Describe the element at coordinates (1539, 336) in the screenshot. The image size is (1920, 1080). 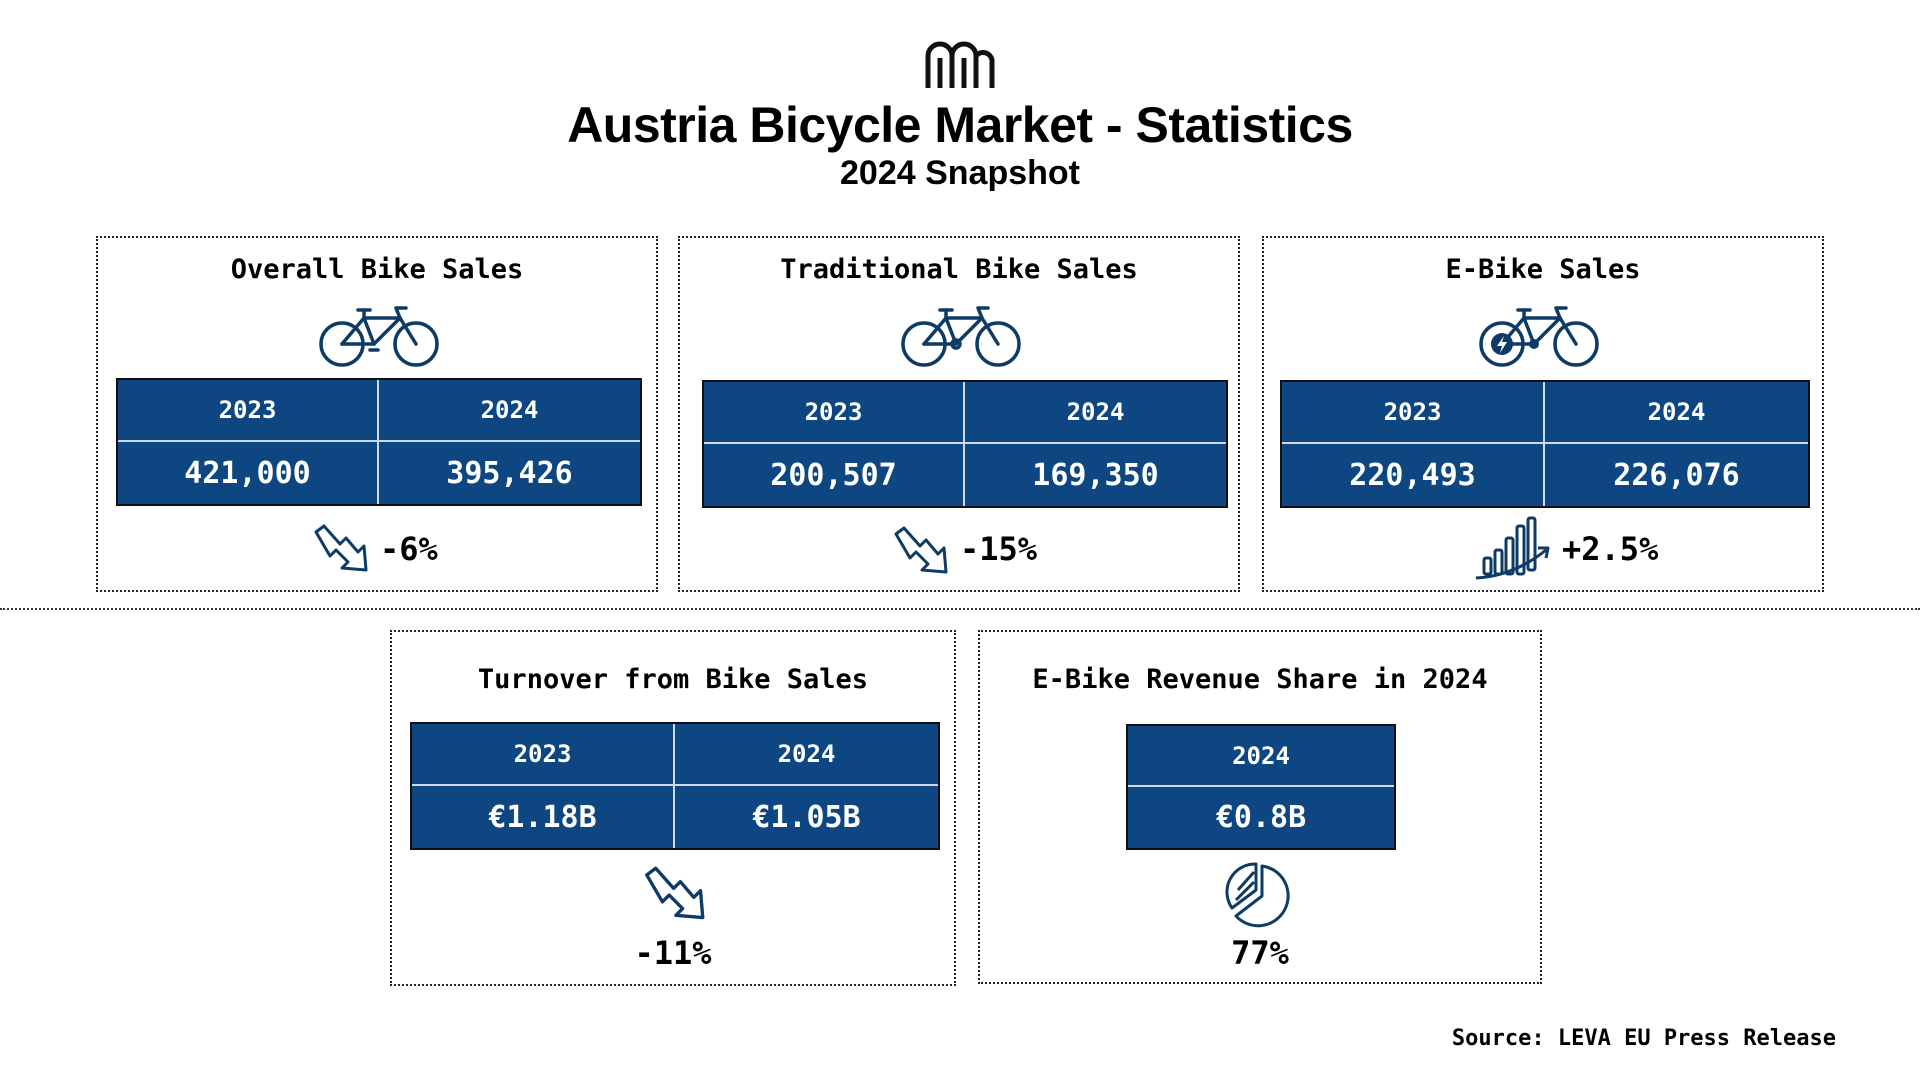
I see `e-bike-icon` at that location.